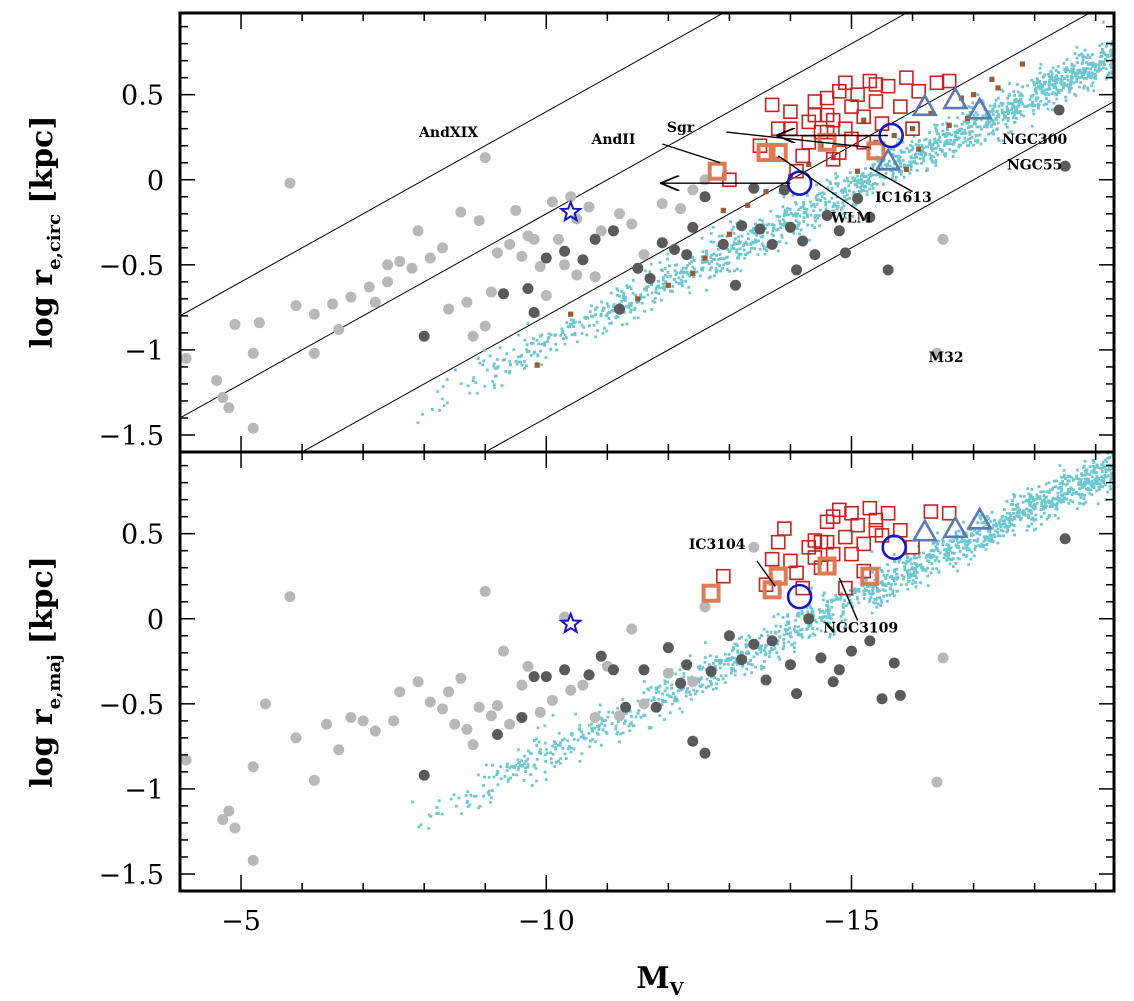 This screenshot has width=1134, height=1001. I want to click on top-y-tick-label: −0.5, so click(131, 266).